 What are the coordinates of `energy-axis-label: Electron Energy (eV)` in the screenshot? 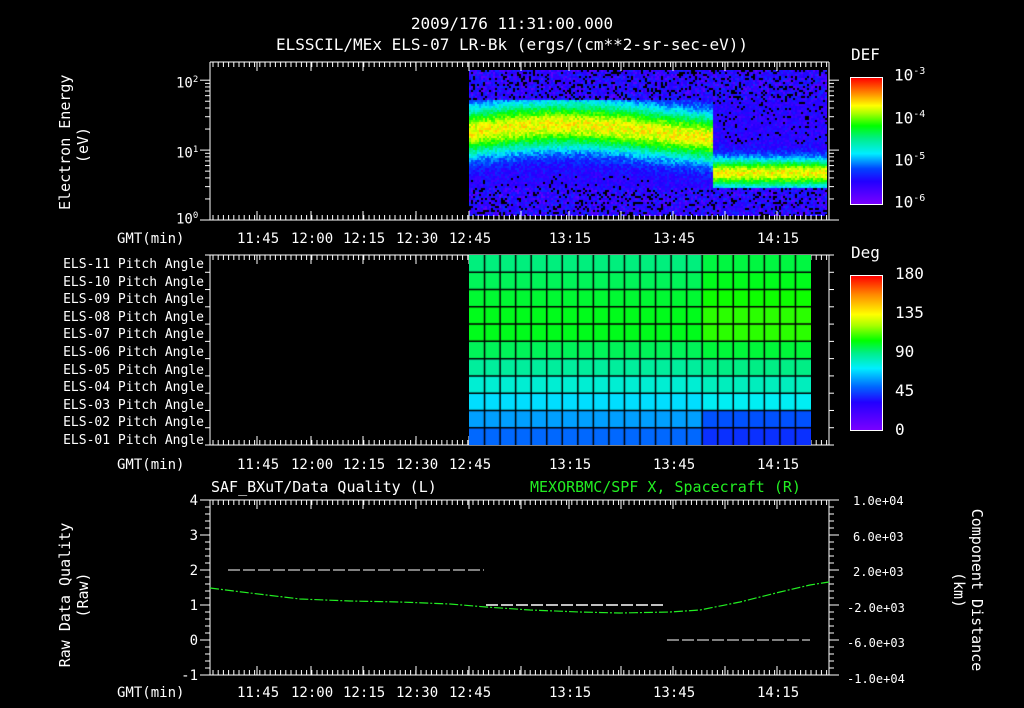 It's located at (74, 142).